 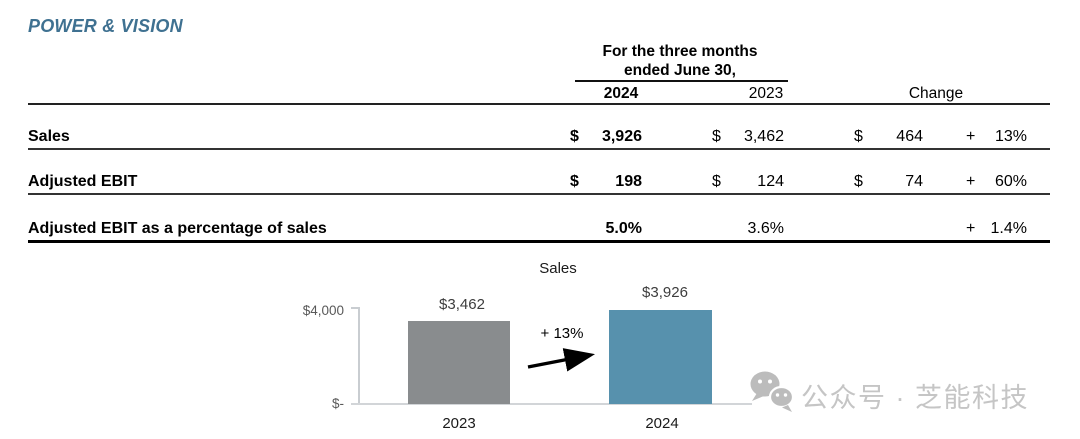 What do you see at coordinates (540, 137) in the screenshot?
I see `table-row-sales: Sales $ 3,926 $ 3,462 $ 464 + 13%` at bounding box center [540, 137].